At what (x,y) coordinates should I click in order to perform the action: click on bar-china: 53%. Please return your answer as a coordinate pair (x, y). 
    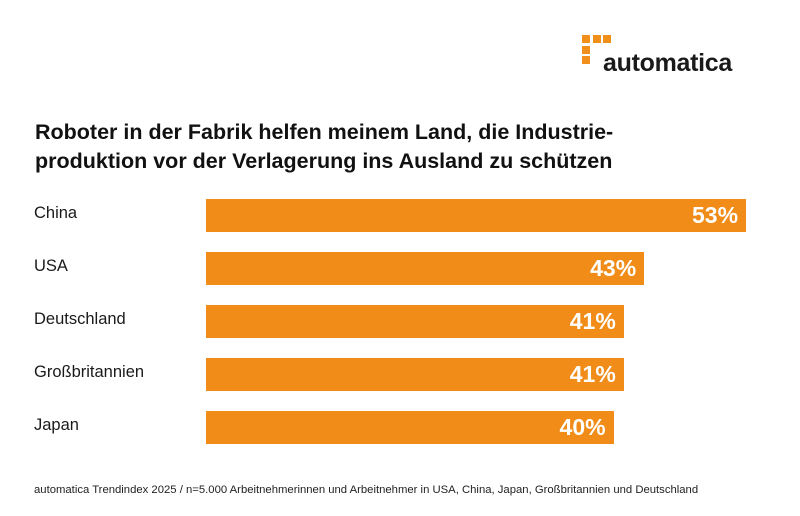
    Looking at the image, I should click on (476, 215).